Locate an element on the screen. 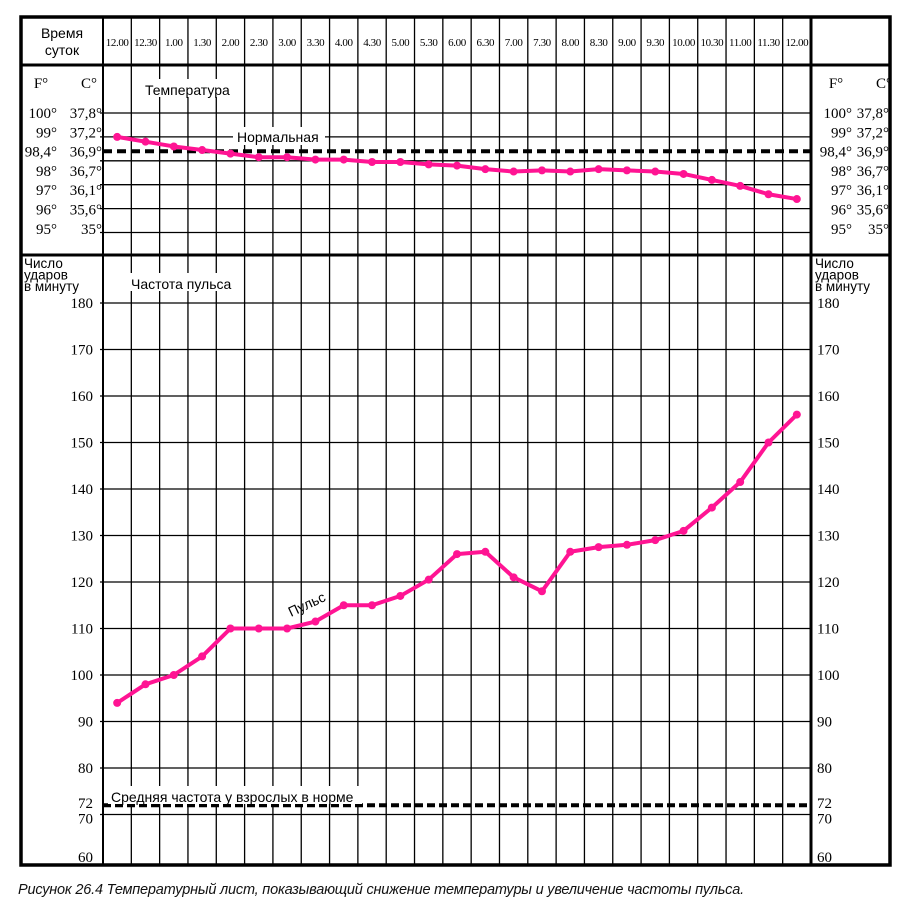 The width and height of the screenshot is (910, 908). pulse-tick-right: 90 is located at coordinates (824, 723).